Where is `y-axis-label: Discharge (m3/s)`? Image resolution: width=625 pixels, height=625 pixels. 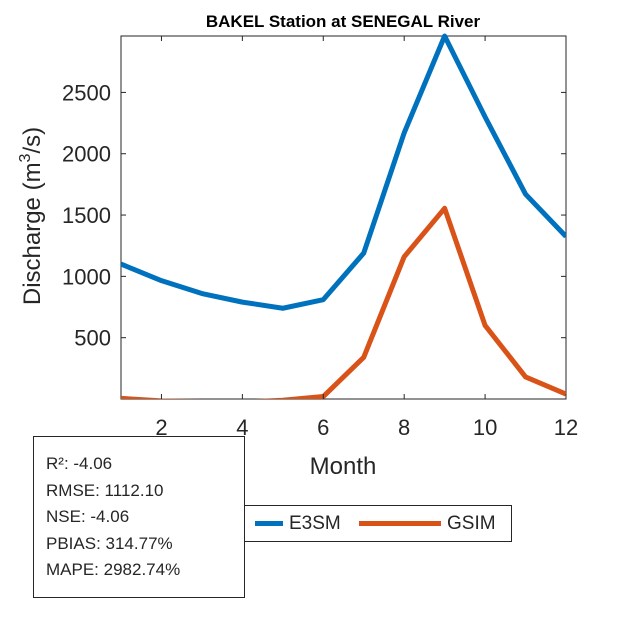 y-axis-label: Discharge (m3/s) is located at coordinates (31, 216).